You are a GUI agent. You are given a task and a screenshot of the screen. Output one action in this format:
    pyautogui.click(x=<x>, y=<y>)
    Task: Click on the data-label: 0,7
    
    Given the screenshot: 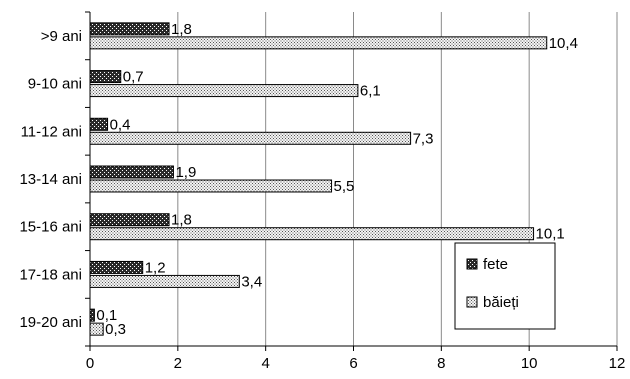 What is the action you would take?
    pyautogui.click(x=133, y=77)
    